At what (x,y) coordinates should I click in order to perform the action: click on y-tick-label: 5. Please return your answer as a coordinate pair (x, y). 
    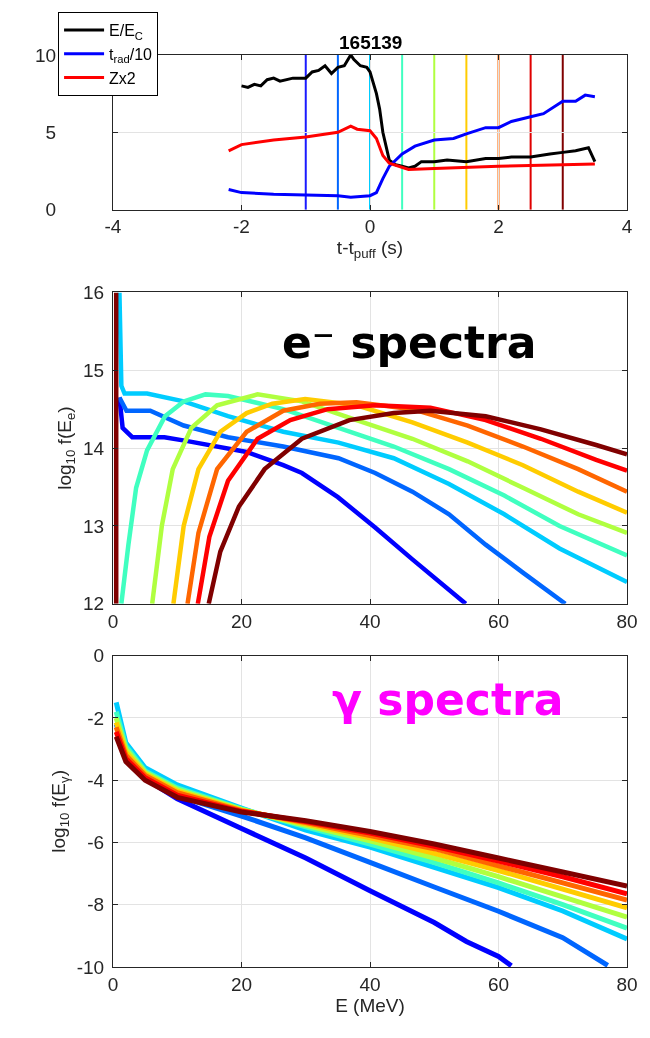
    Looking at the image, I should click on (51, 132).